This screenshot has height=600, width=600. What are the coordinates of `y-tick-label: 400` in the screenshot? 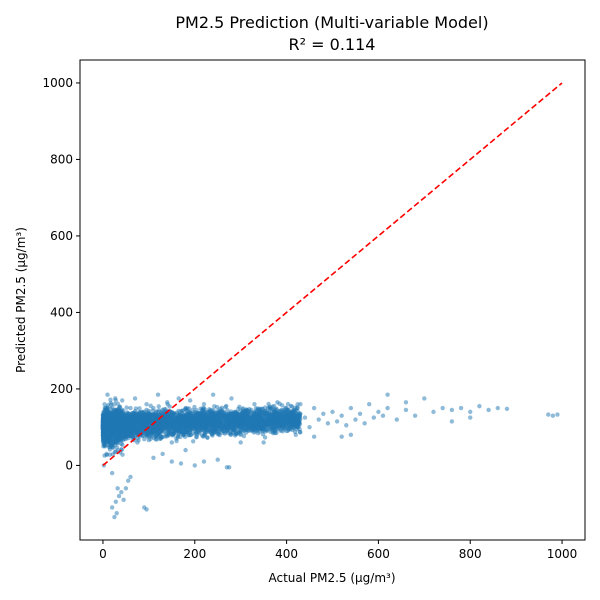 It's located at (61, 312).